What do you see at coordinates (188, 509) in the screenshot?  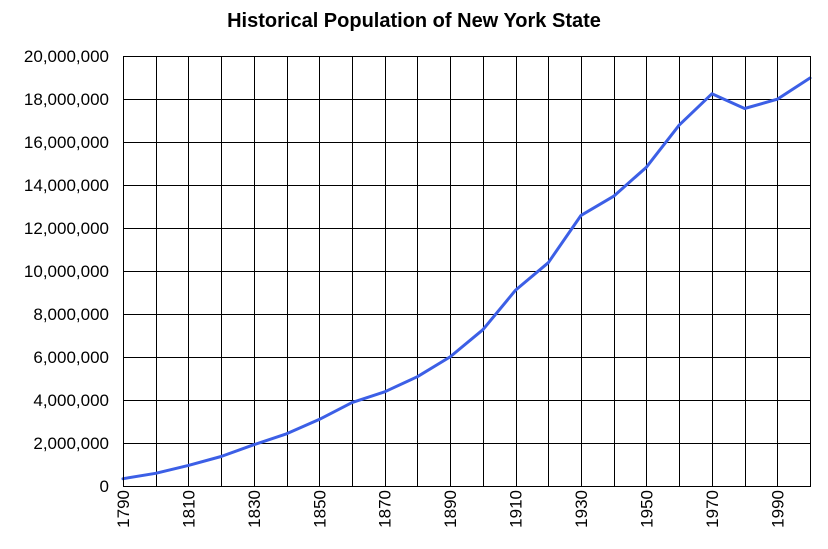 I see `x-tick-label: 1810` at bounding box center [188, 509].